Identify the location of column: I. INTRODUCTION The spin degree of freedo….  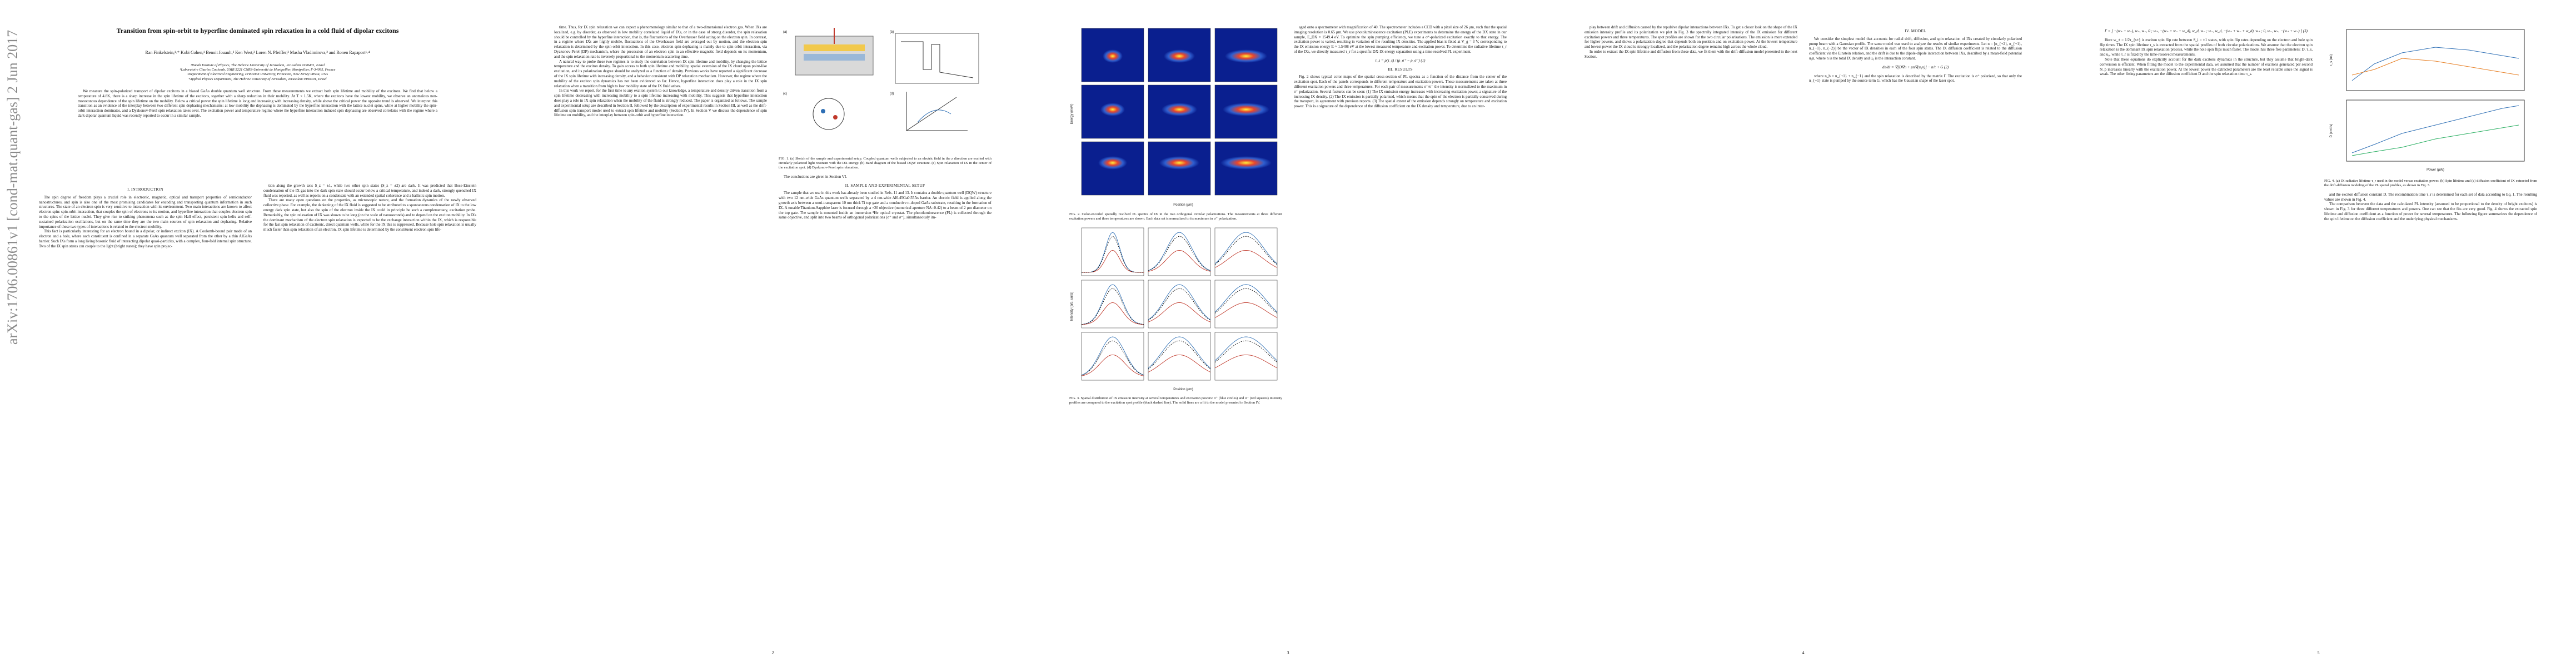
(145, 216).